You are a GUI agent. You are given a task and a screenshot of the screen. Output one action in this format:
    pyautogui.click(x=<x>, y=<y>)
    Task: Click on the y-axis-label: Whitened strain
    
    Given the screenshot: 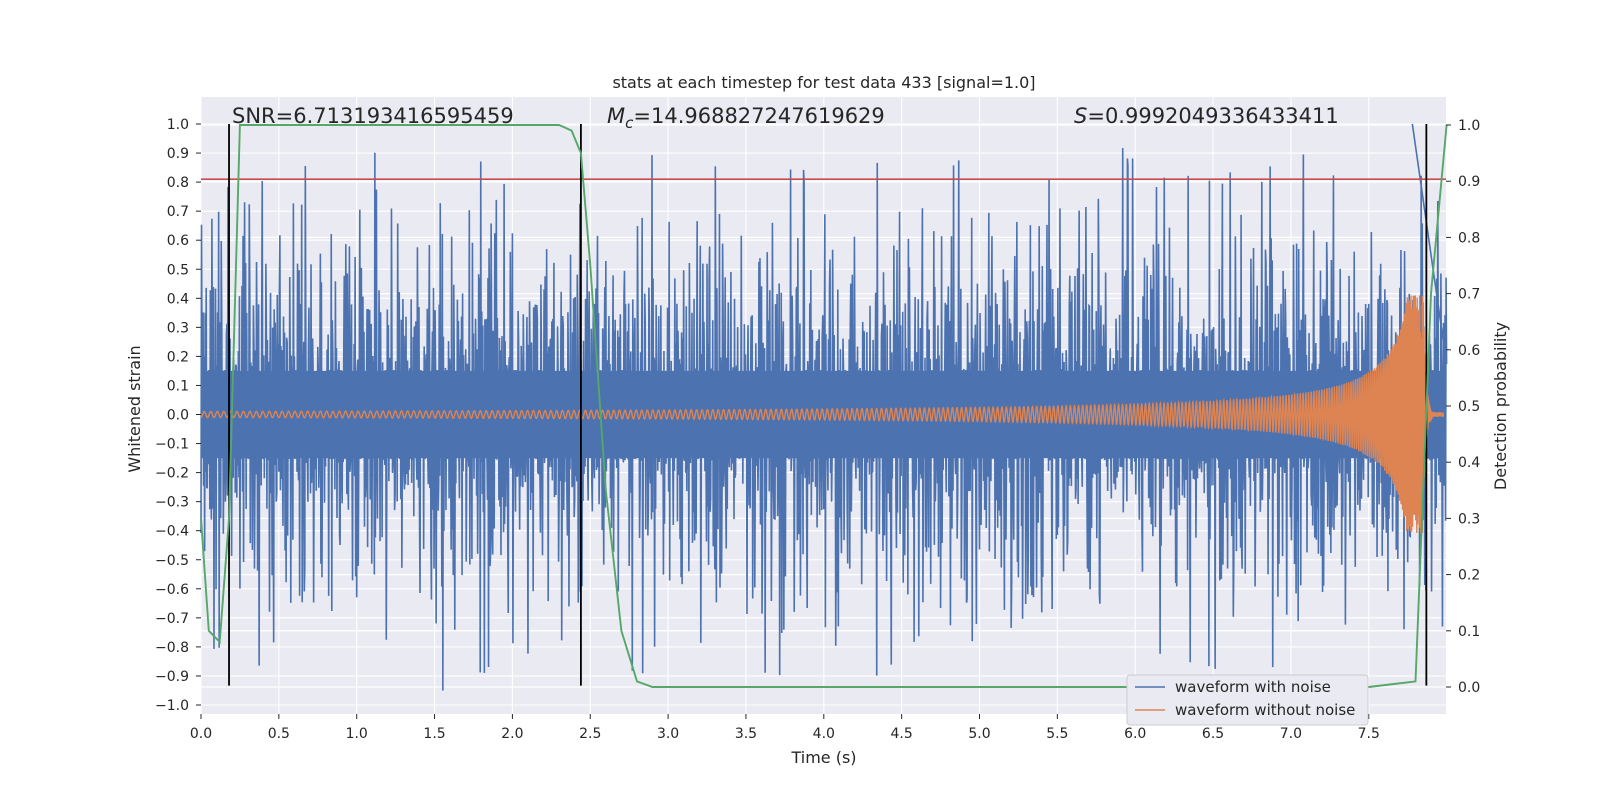 What is the action you would take?
    pyautogui.click(x=134, y=408)
    